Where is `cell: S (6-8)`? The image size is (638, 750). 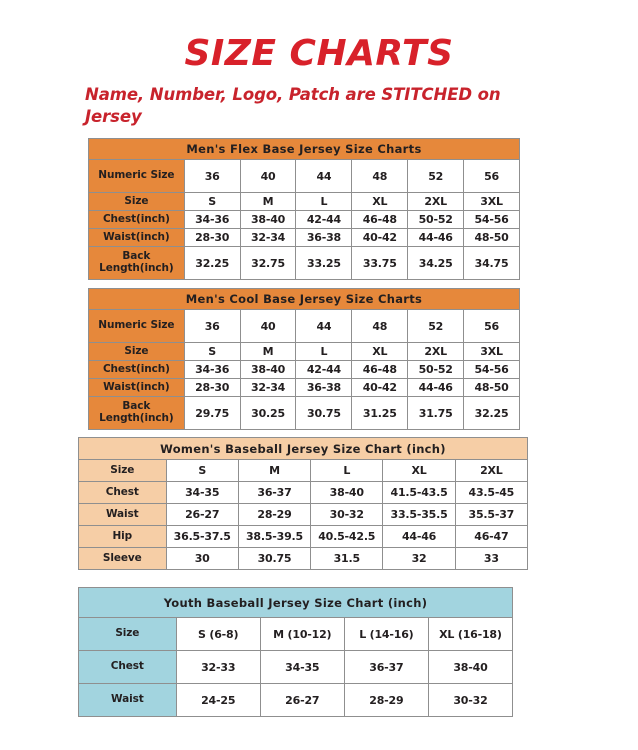 cell: S (6-8) is located at coordinates (218, 634).